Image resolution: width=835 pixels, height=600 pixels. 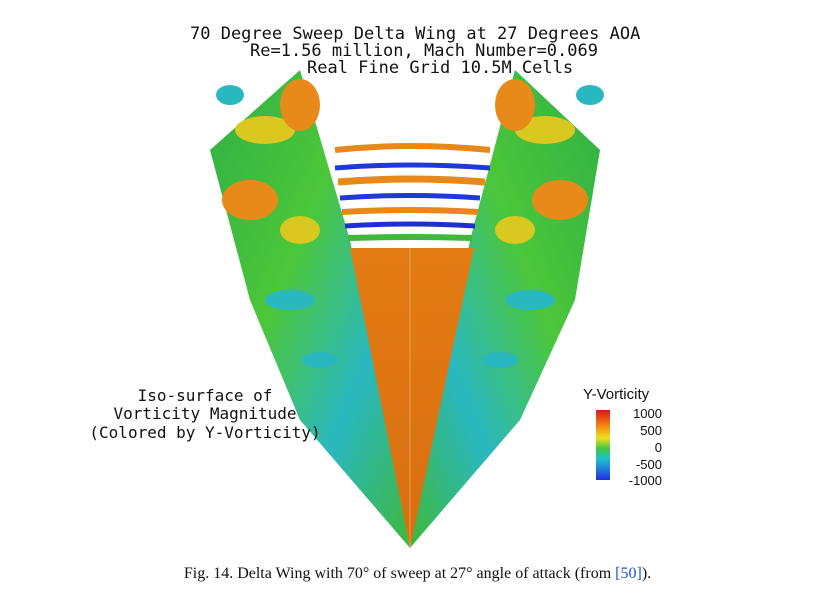 I want to click on caption-tail: )., so click(x=646, y=573).